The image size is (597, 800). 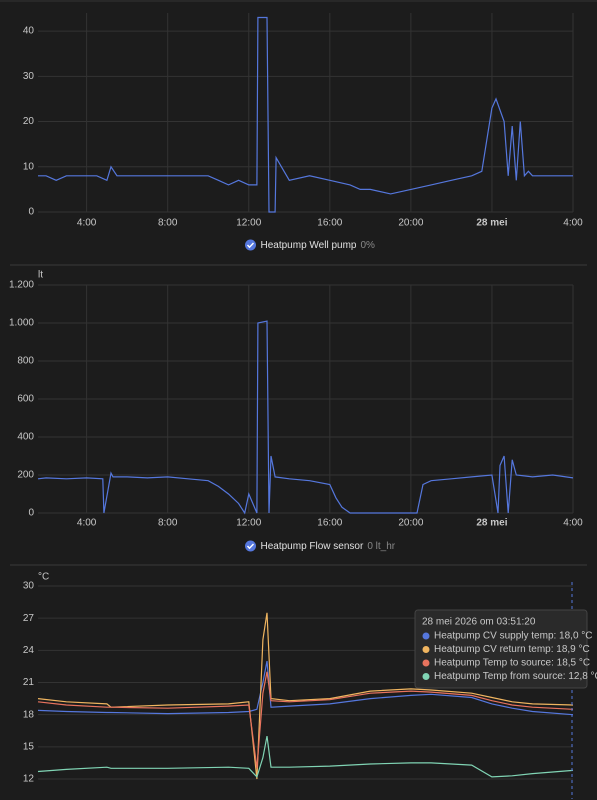 I want to click on legend-name: Heatpump Well pump, so click(x=309, y=245).